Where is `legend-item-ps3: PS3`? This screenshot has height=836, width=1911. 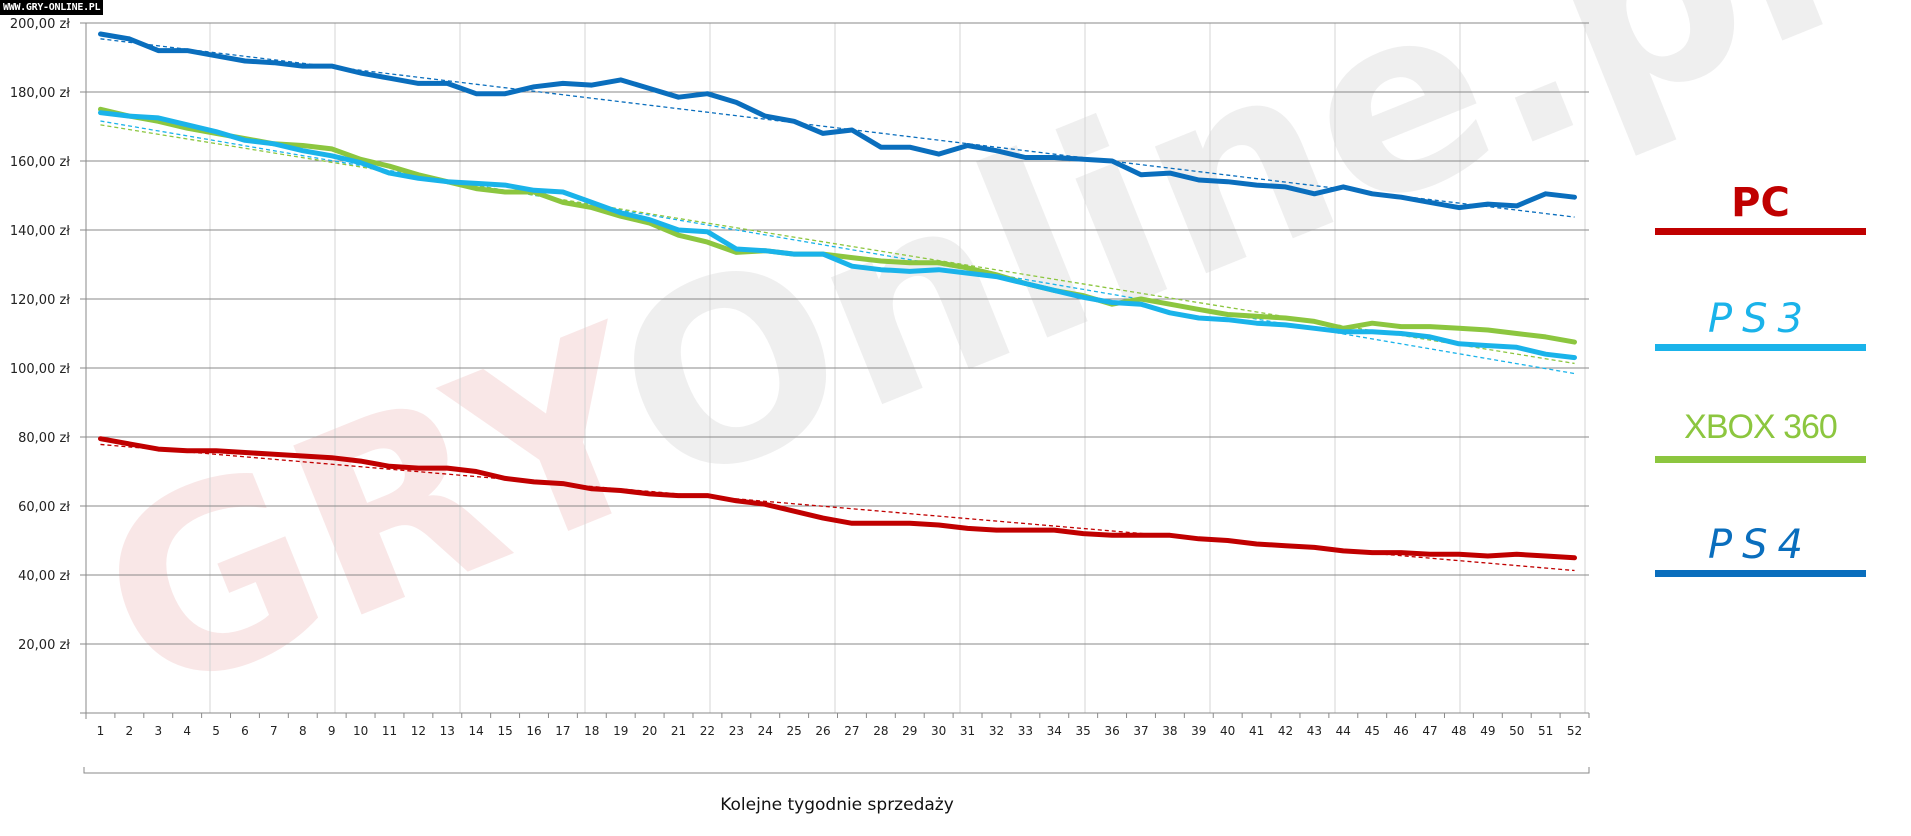
legend-item-ps3: PS3 is located at coordinates (1760, 323).